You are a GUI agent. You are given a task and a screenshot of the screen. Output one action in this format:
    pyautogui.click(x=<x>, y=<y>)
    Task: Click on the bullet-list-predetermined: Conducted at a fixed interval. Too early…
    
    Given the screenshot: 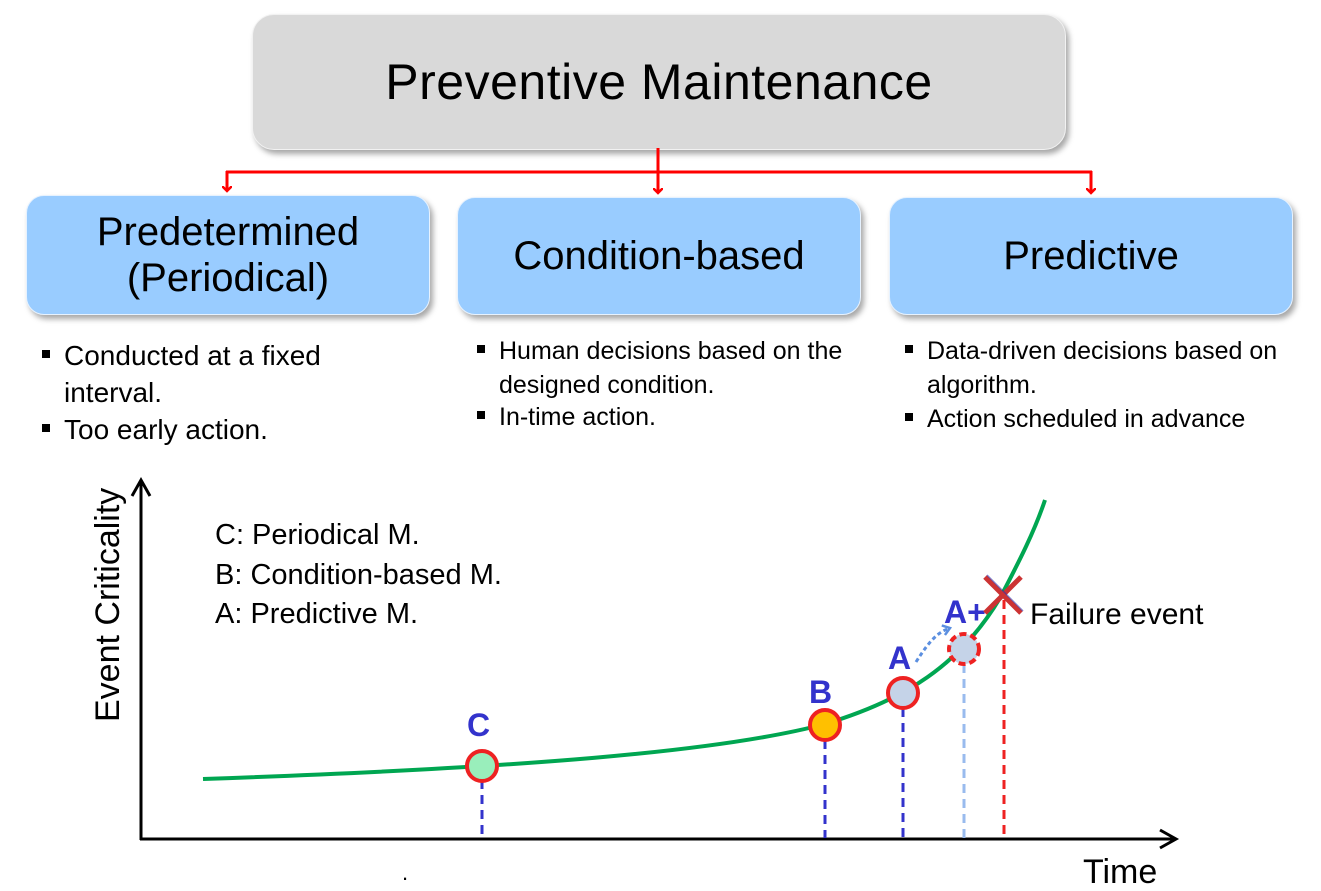 What is the action you would take?
    pyautogui.click(x=220, y=392)
    